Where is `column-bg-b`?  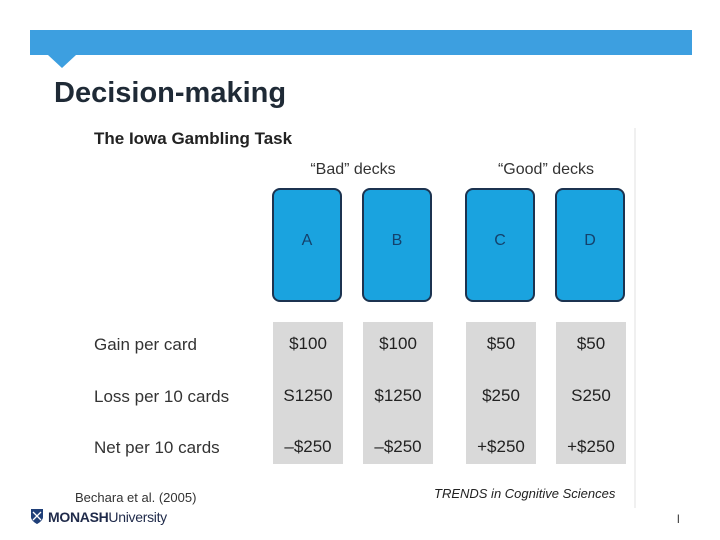
column-bg-b is located at coordinates (398, 393).